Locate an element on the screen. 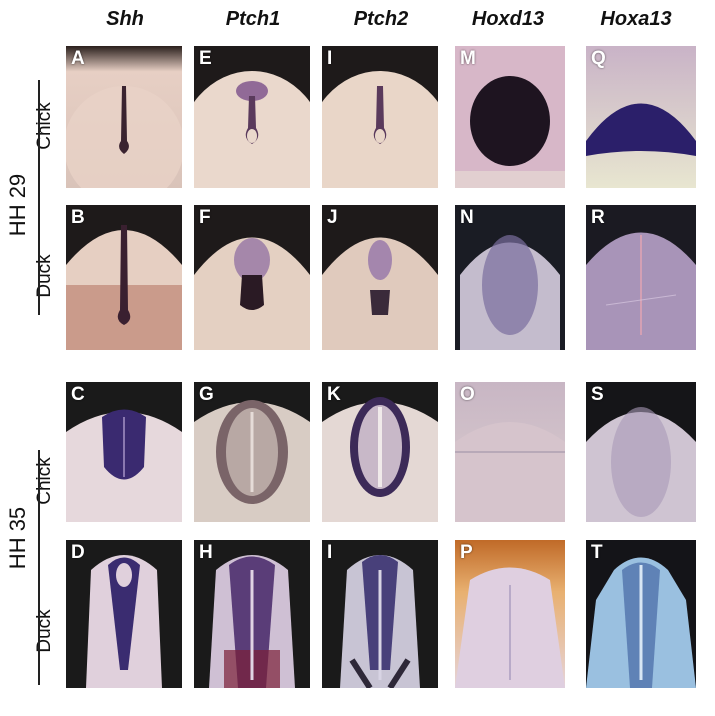 The width and height of the screenshot is (715, 716). panel-q-image is located at coordinates (641, 117).